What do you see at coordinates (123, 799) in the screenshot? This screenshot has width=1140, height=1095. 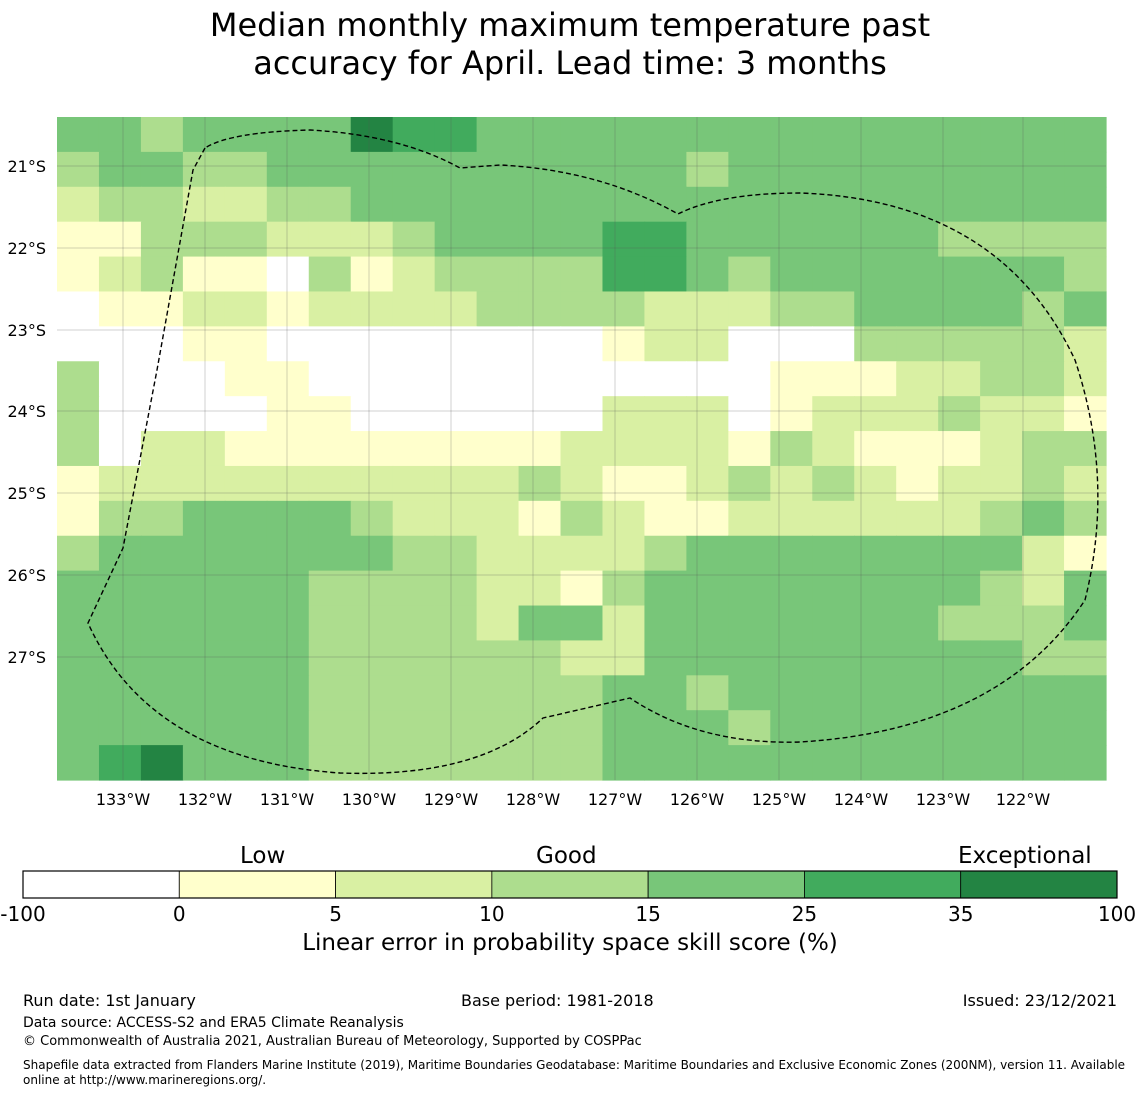 I see `longitude-label: 133°W` at bounding box center [123, 799].